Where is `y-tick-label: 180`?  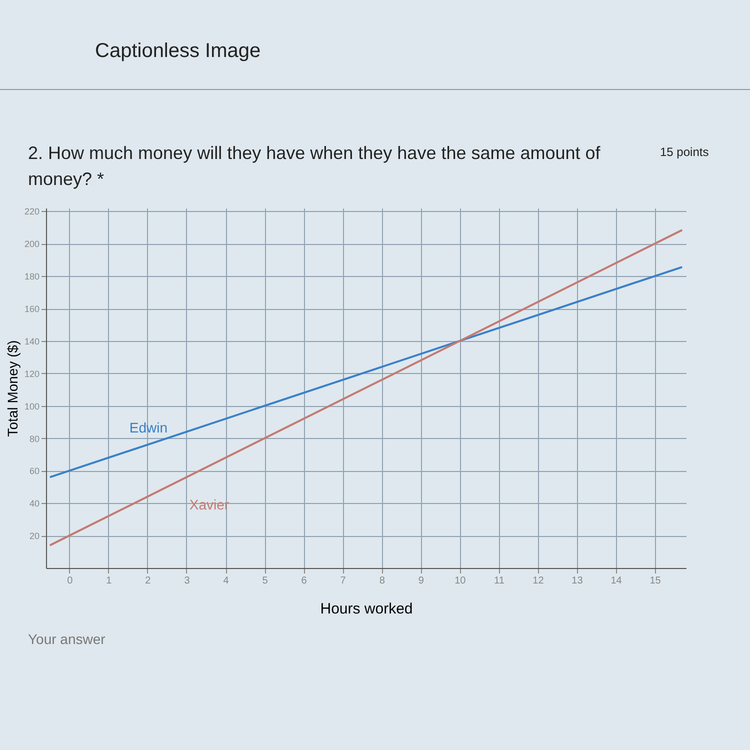
y-tick-label: 180 is located at coordinates (32, 277).